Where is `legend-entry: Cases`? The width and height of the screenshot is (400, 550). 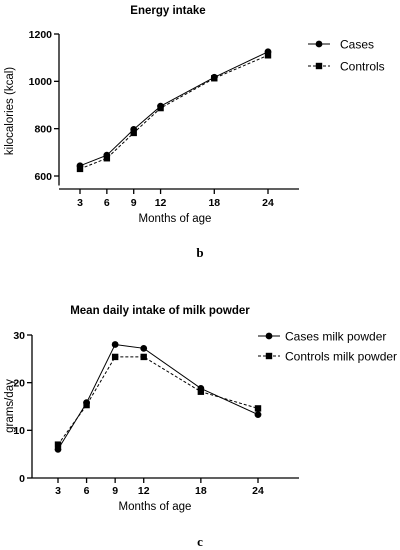
legend-entry: Cases is located at coordinates (341, 45).